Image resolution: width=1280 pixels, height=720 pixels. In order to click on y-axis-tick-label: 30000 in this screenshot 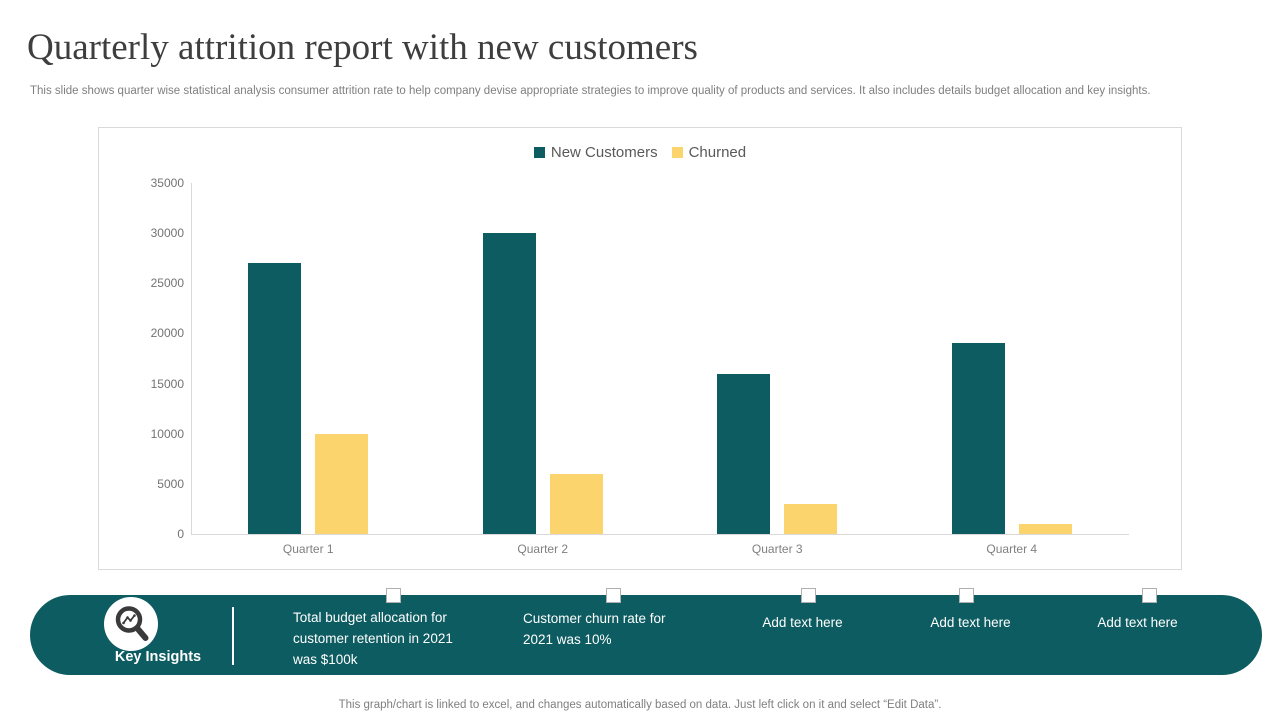, I will do `click(167, 233)`.